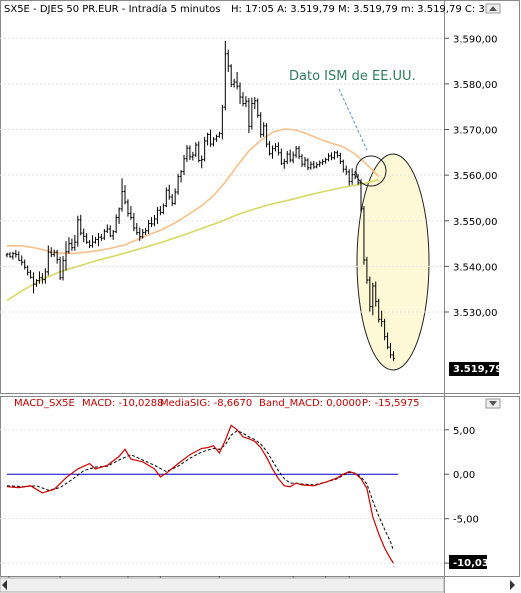 This screenshot has width=521, height=593. I want to click on triangle-down-icon, so click(493, 403).